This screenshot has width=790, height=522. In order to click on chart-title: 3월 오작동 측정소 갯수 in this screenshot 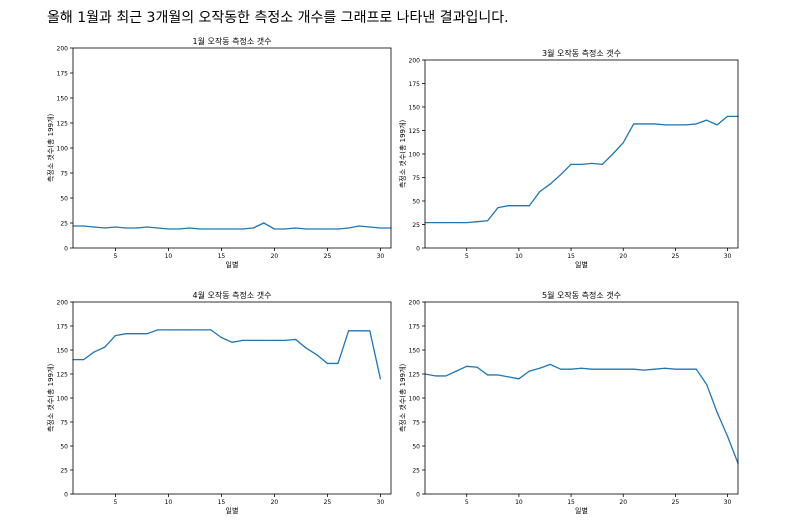, I will do `click(581, 53)`.